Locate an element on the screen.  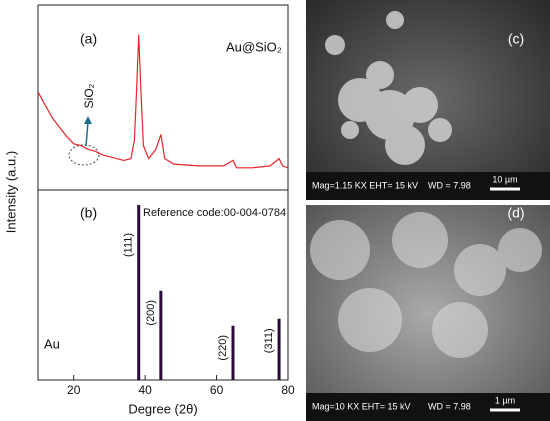
x-tick-label: 40 is located at coordinates (145, 390).